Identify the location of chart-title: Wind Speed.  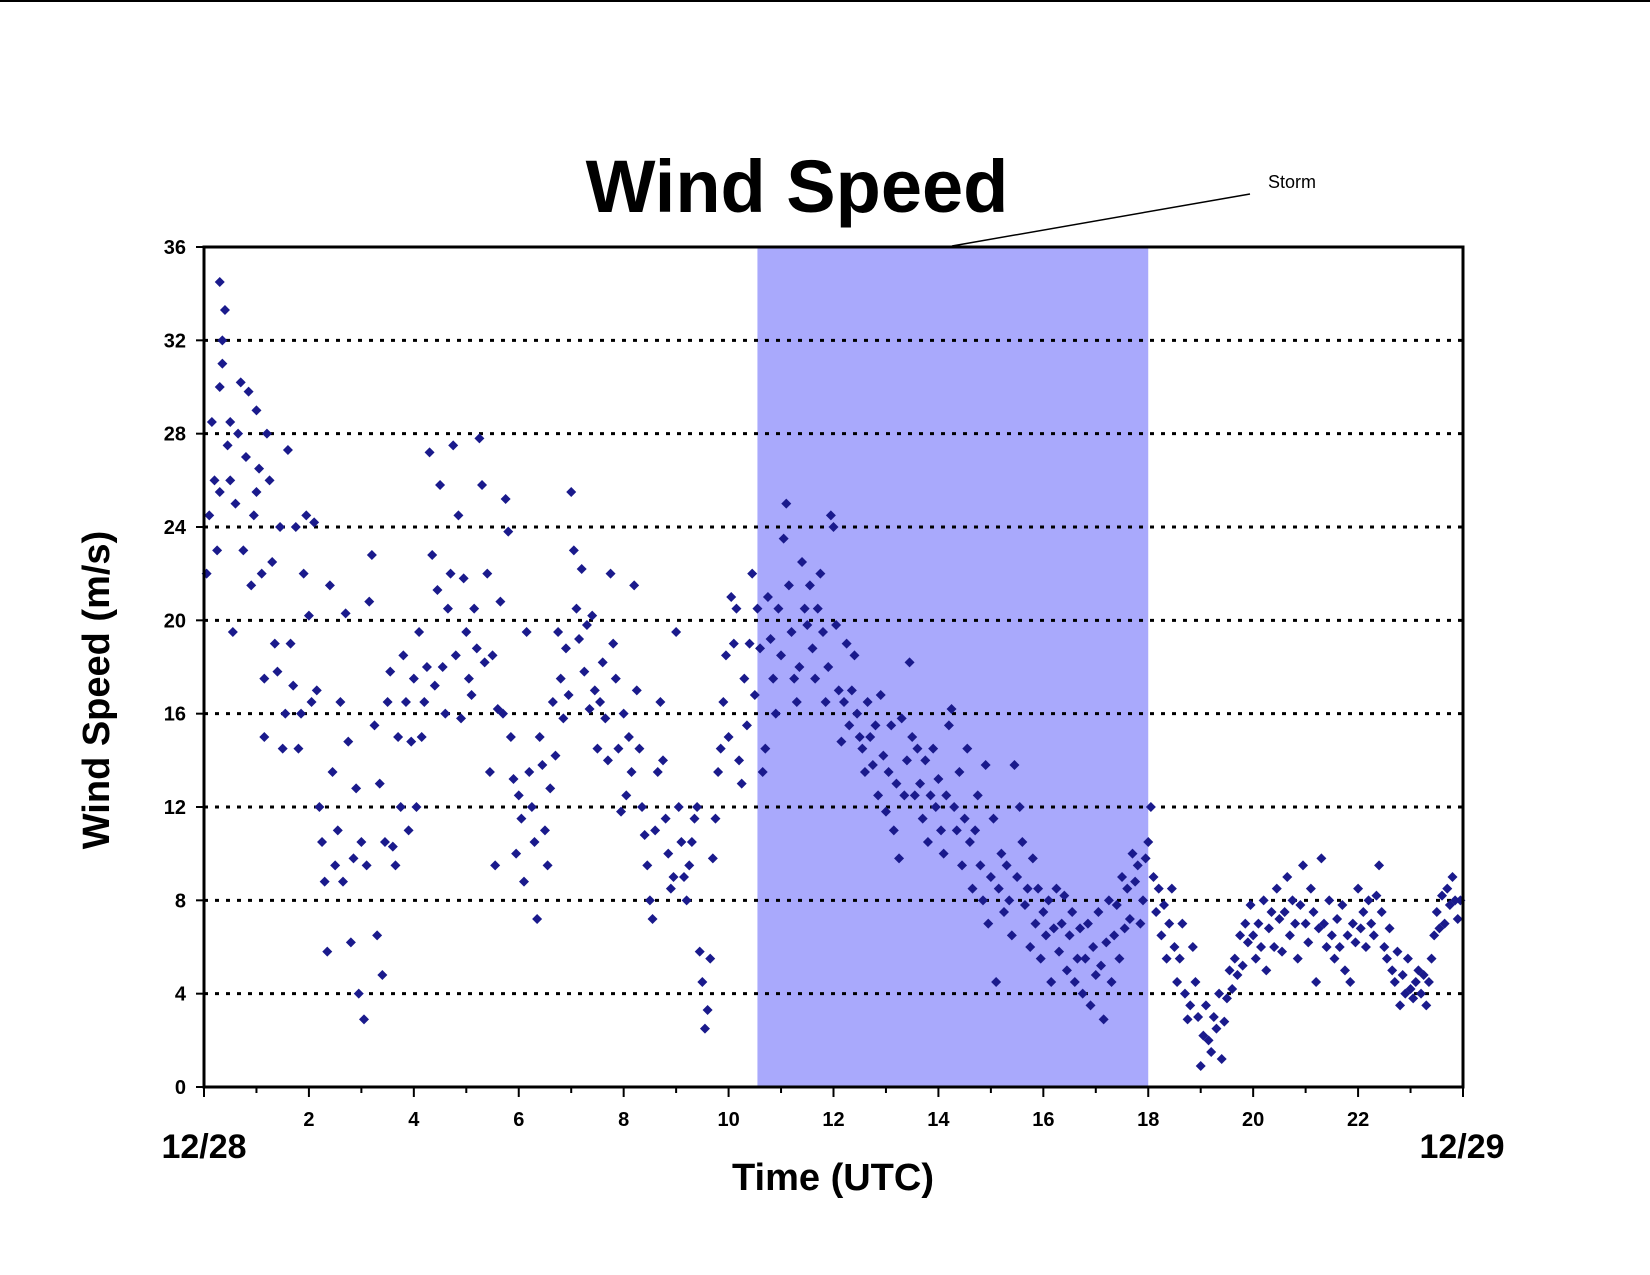
(797, 186).